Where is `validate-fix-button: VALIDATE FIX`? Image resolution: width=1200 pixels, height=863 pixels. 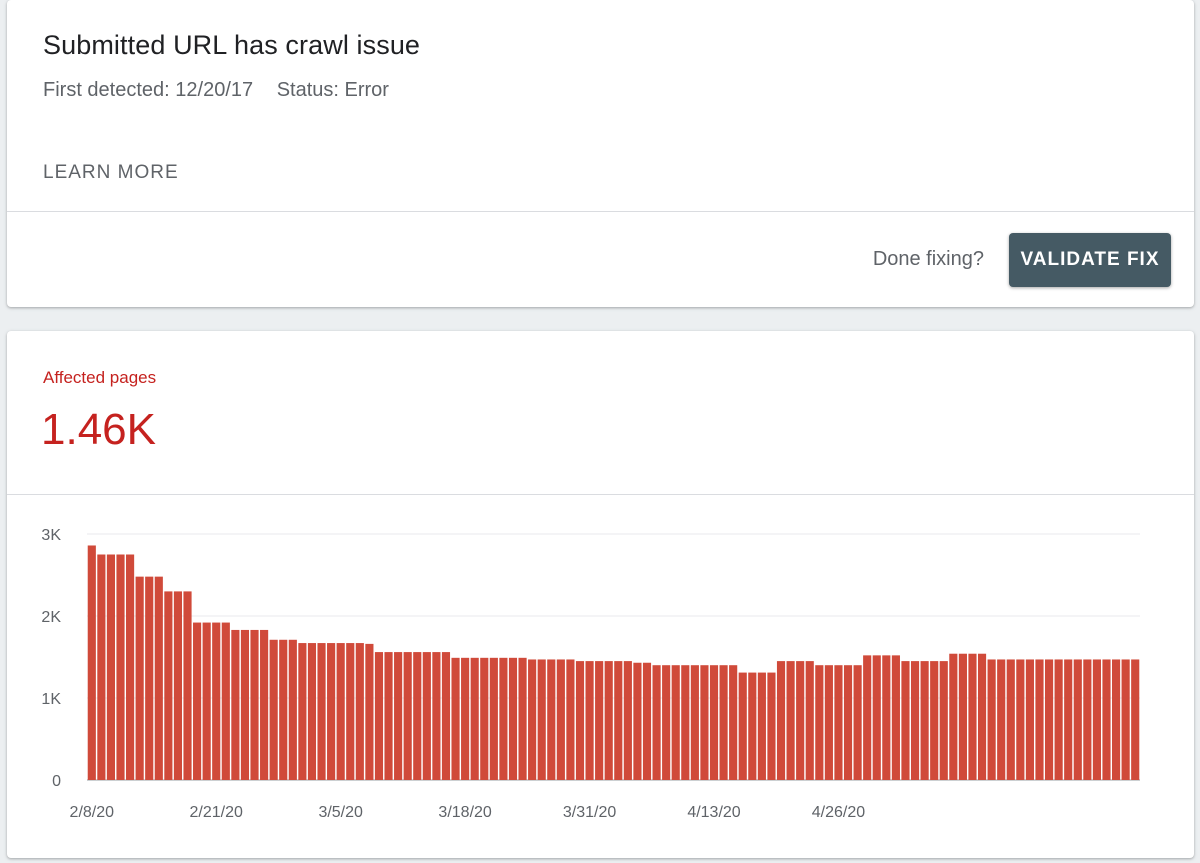 validate-fix-button: VALIDATE FIX is located at coordinates (1090, 260).